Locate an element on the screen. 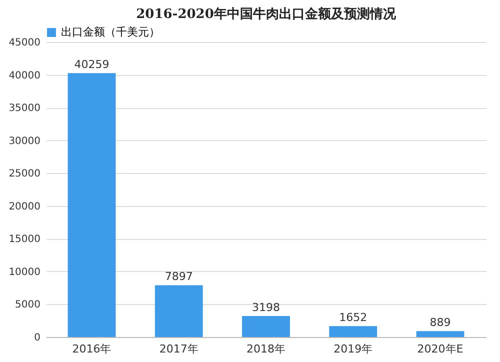 The height and width of the screenshot is (362, 500). chart-title: 2016-2020年中国牛肉出口金额及预测情况 is located at coordinates (266, 14).